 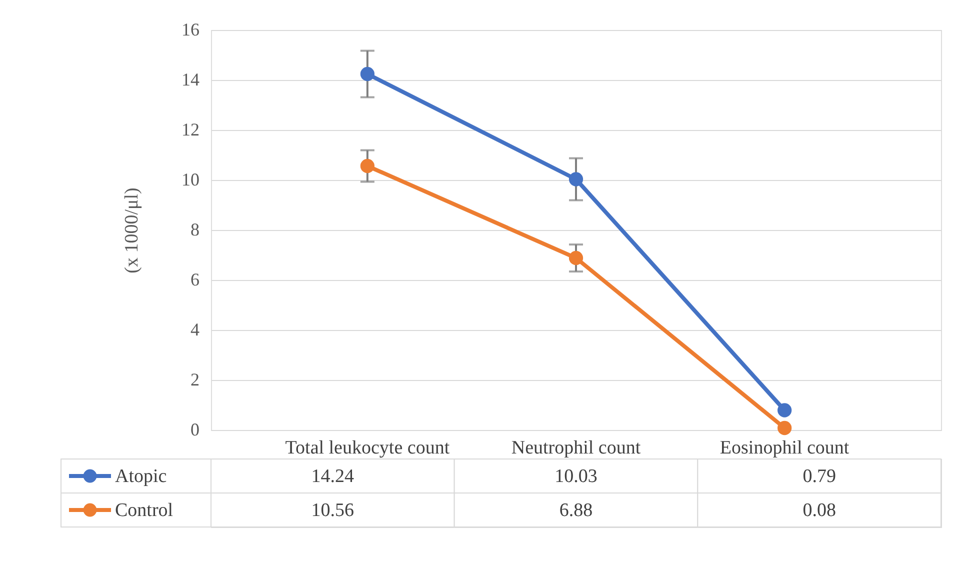 I want to click on data-label: 10.56, so click(x=332, y=510).